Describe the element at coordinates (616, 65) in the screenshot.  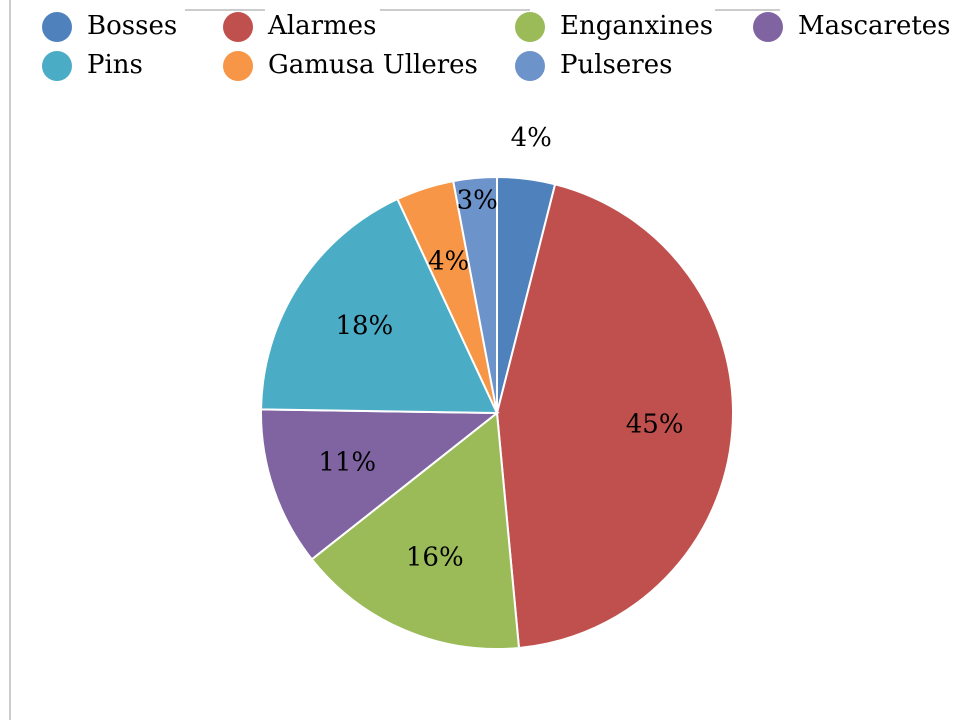
I see `legend-label: Pulseres` at that location.